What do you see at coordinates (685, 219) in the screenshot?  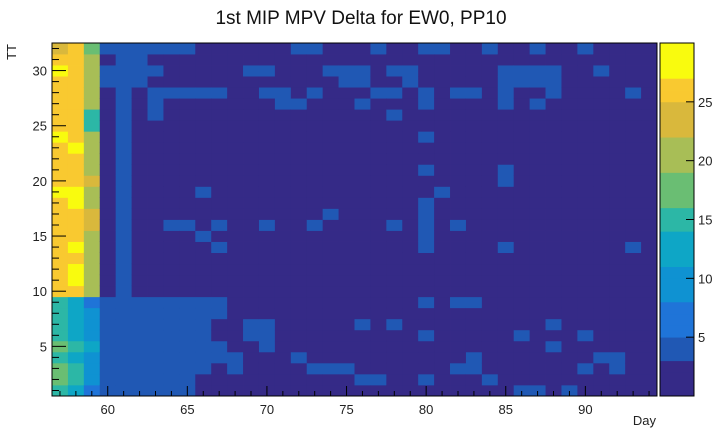 I see `colorbar: 5 10 15 20 25` at bounding box center [685, 219].